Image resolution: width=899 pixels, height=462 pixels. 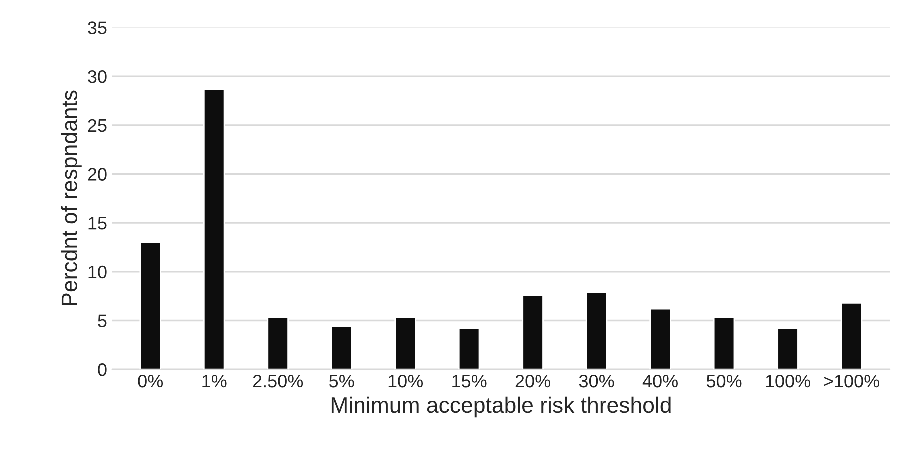 What do you see at coordinates (501, 407) in the screenshot?
I see `x-axis-title: Minimum acceptable risk threshold` at bounding box center [501, 407].